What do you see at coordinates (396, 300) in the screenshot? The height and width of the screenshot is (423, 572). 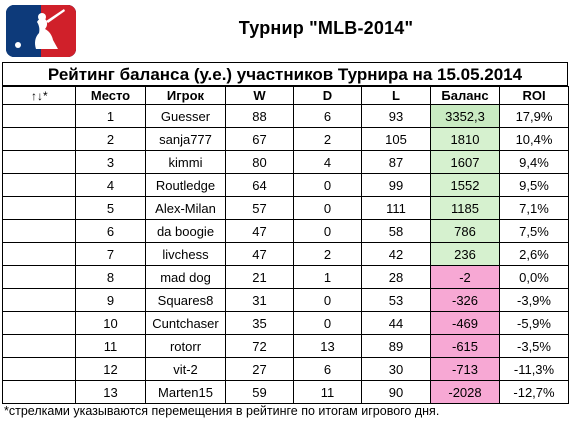 I see `row-losses: 53` at bounding box center [396, 300].